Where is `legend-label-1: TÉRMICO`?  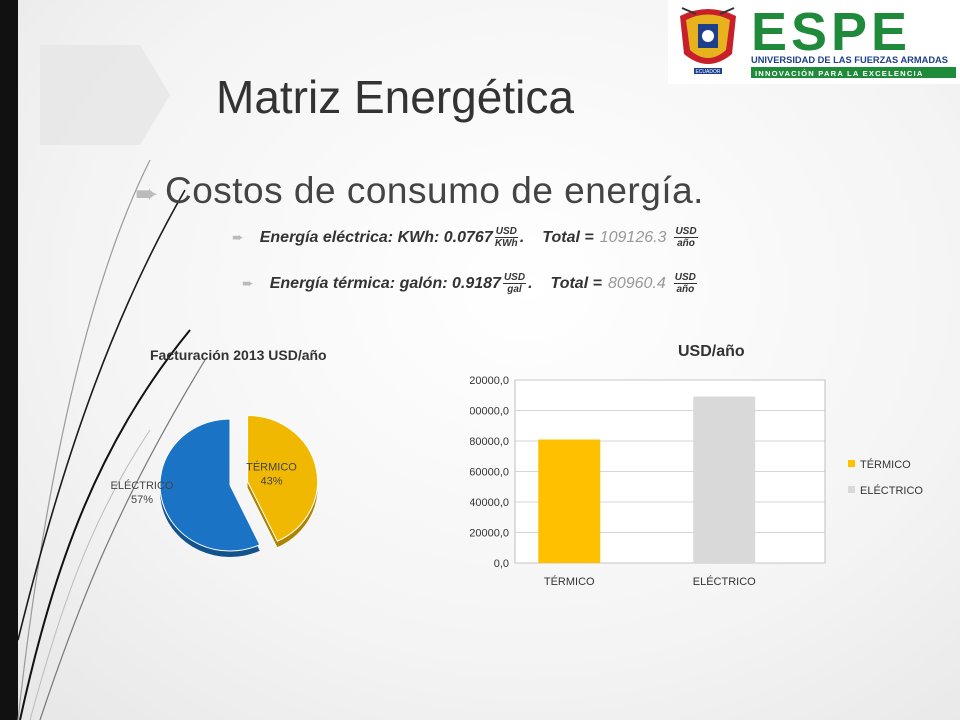
legend-label-1: TÉRMICO is located at coordinates (885, 464).